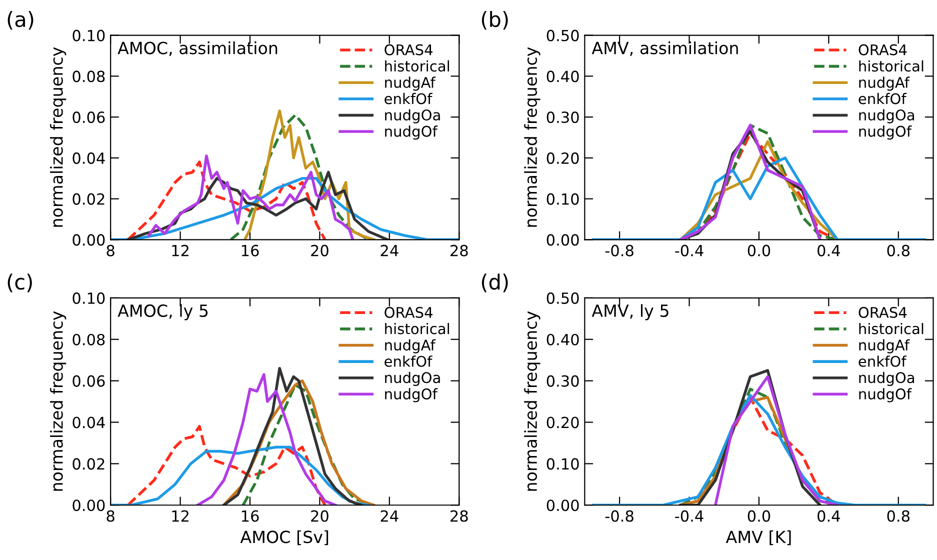  I want to click on chart-subtitle: AMOC, ly 5, so click(163, 312).